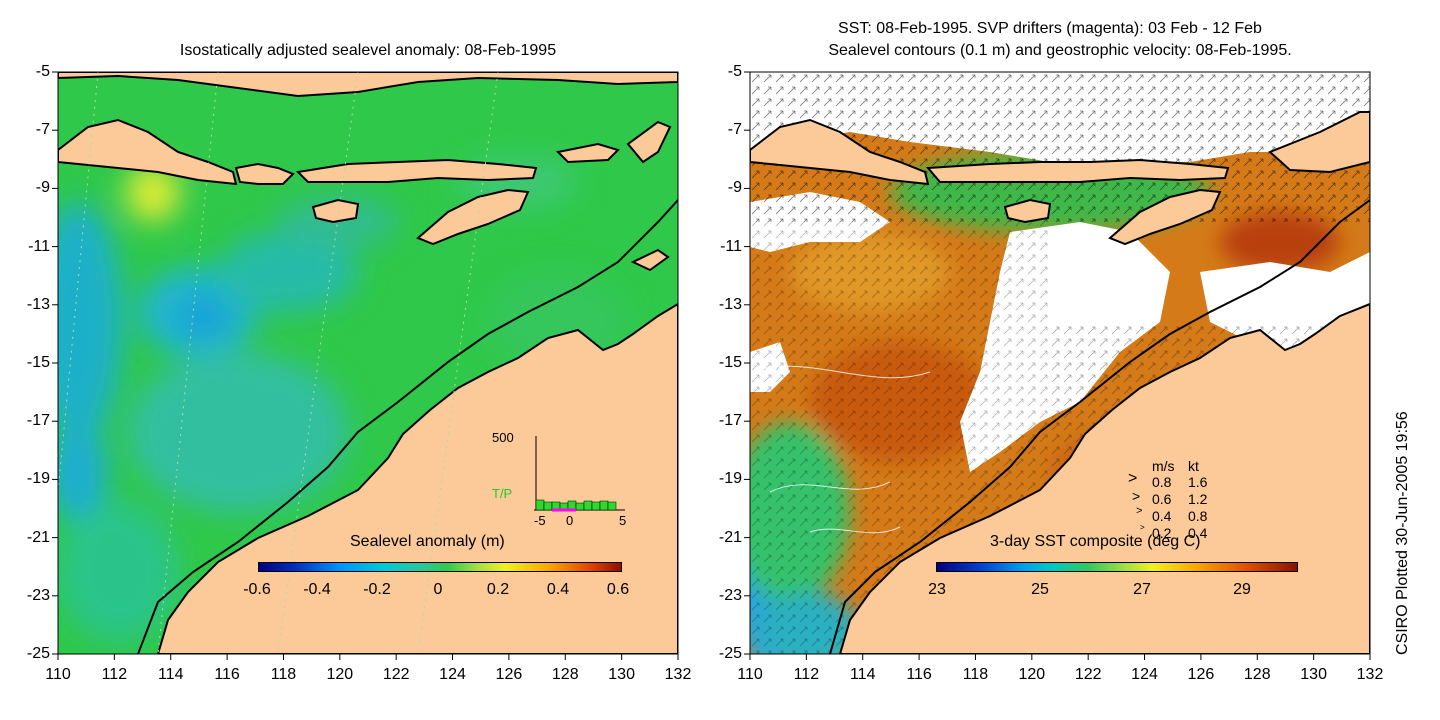  I want to click on plot-credit: CSIRO Plotted 30-Jun-2005 19:56, so click(1402, 533).